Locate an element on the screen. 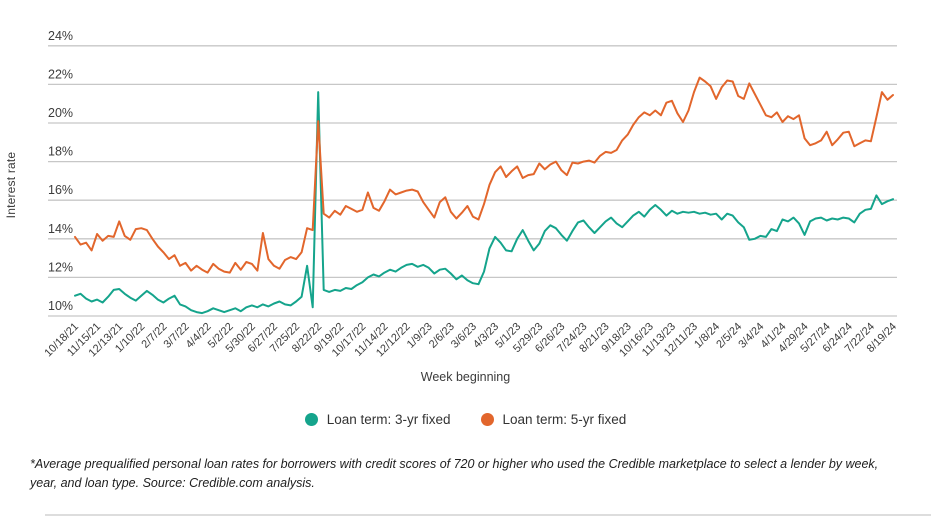 The width and height of the screenshot is (931, 523). y-tick-label: 14% is located at coordinates (60, 229).